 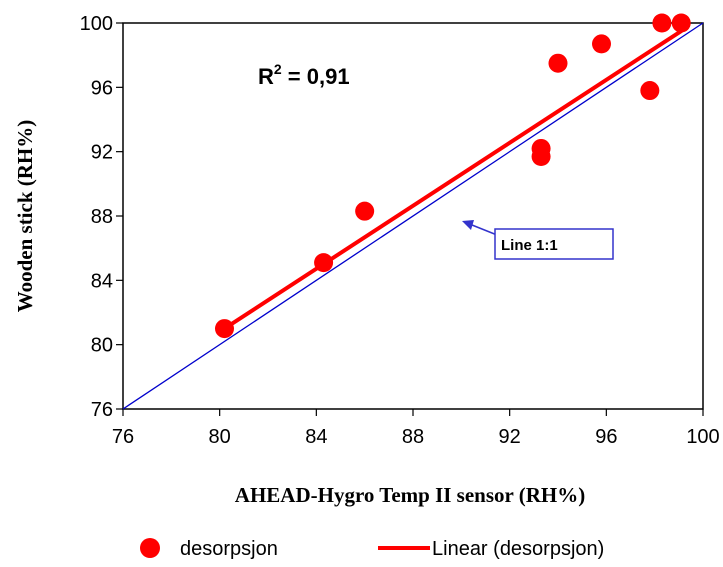 I want to click on line-callout: Line 1:1, so click(x=538, y=240).